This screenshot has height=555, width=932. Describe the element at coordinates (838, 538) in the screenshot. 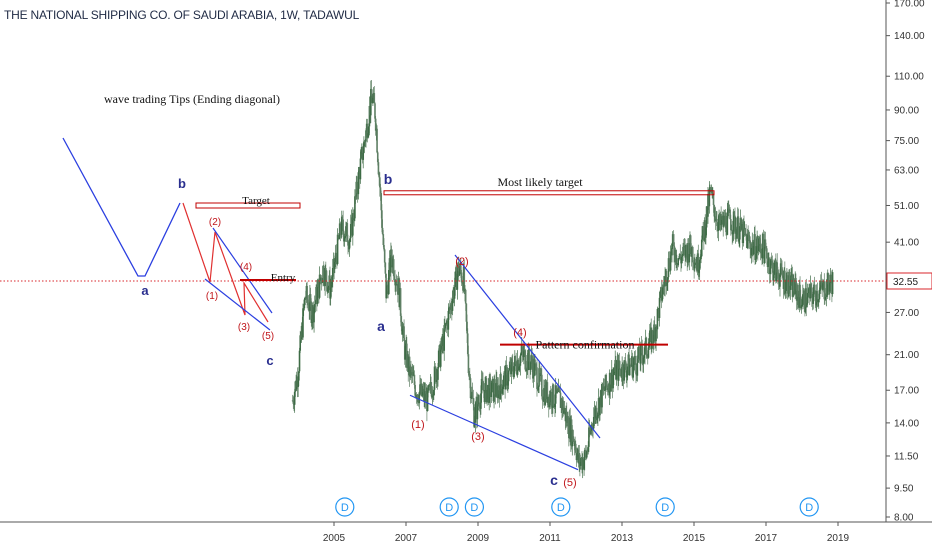

I see `x-tick-label: 2019` at that location.